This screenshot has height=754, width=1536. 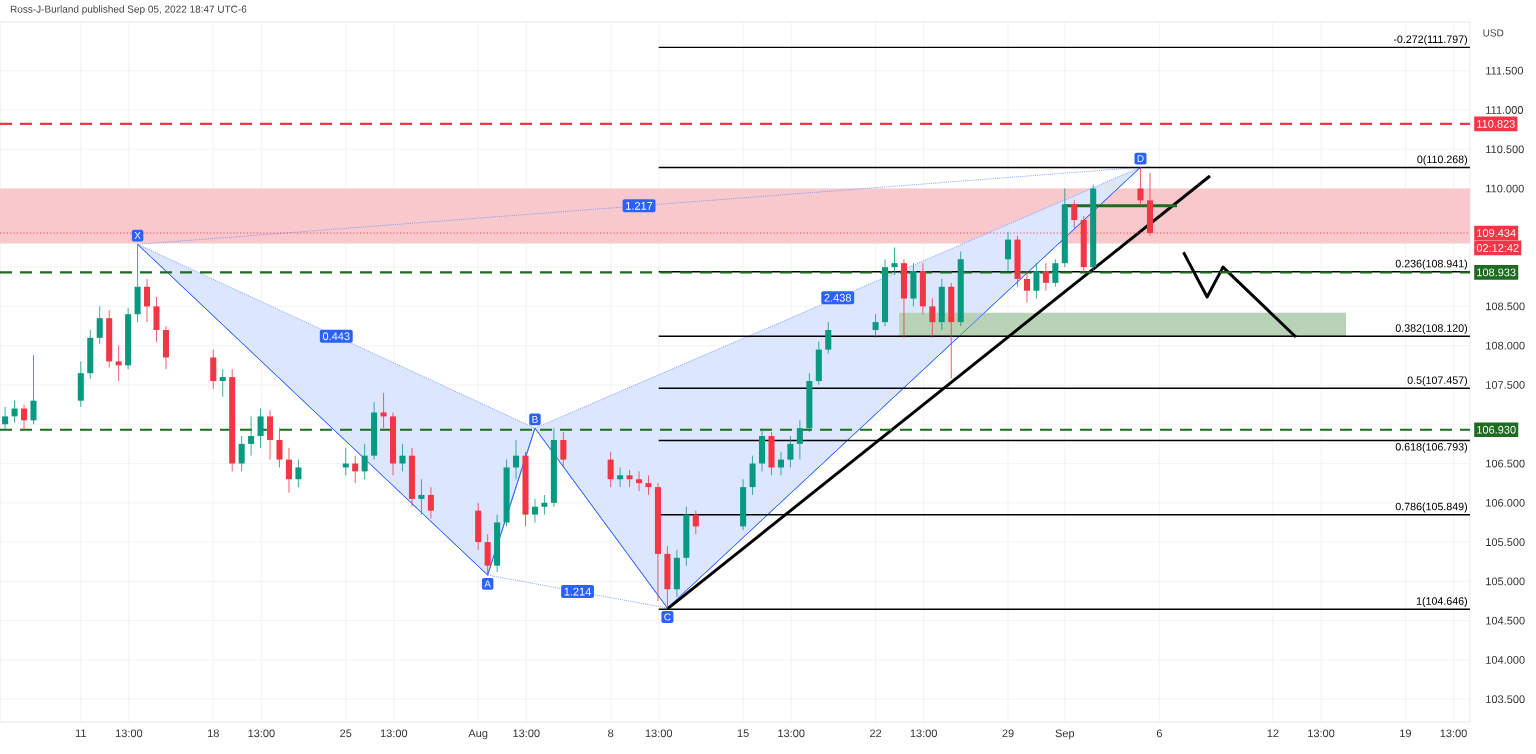 What do you see at coordinates (1496, 124) in the screenshot?
I see `ref-line-label: 110.823` at bounding box center [1496, 124].